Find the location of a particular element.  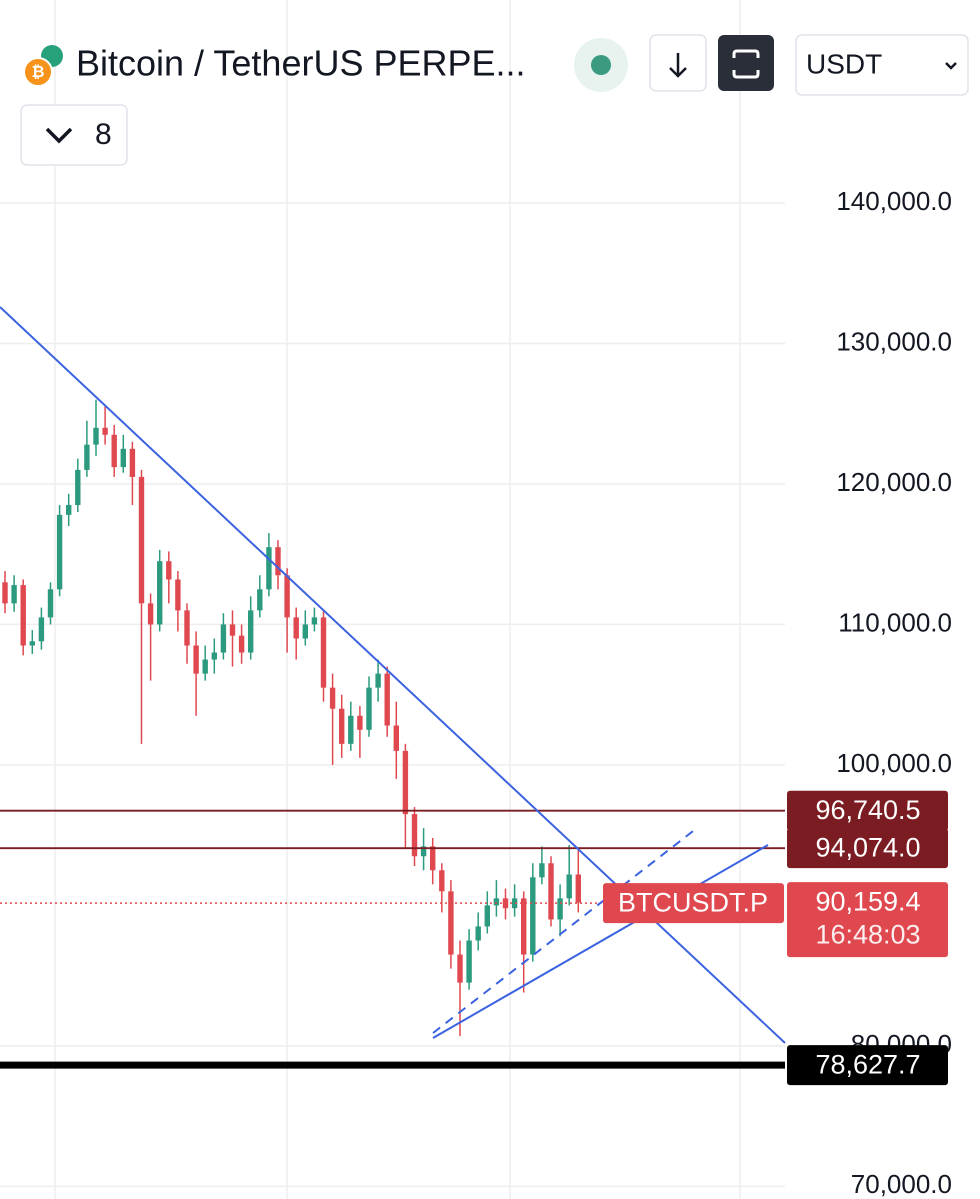

bitcoin-symbol: ₿ is located at coordinates (37, 72).